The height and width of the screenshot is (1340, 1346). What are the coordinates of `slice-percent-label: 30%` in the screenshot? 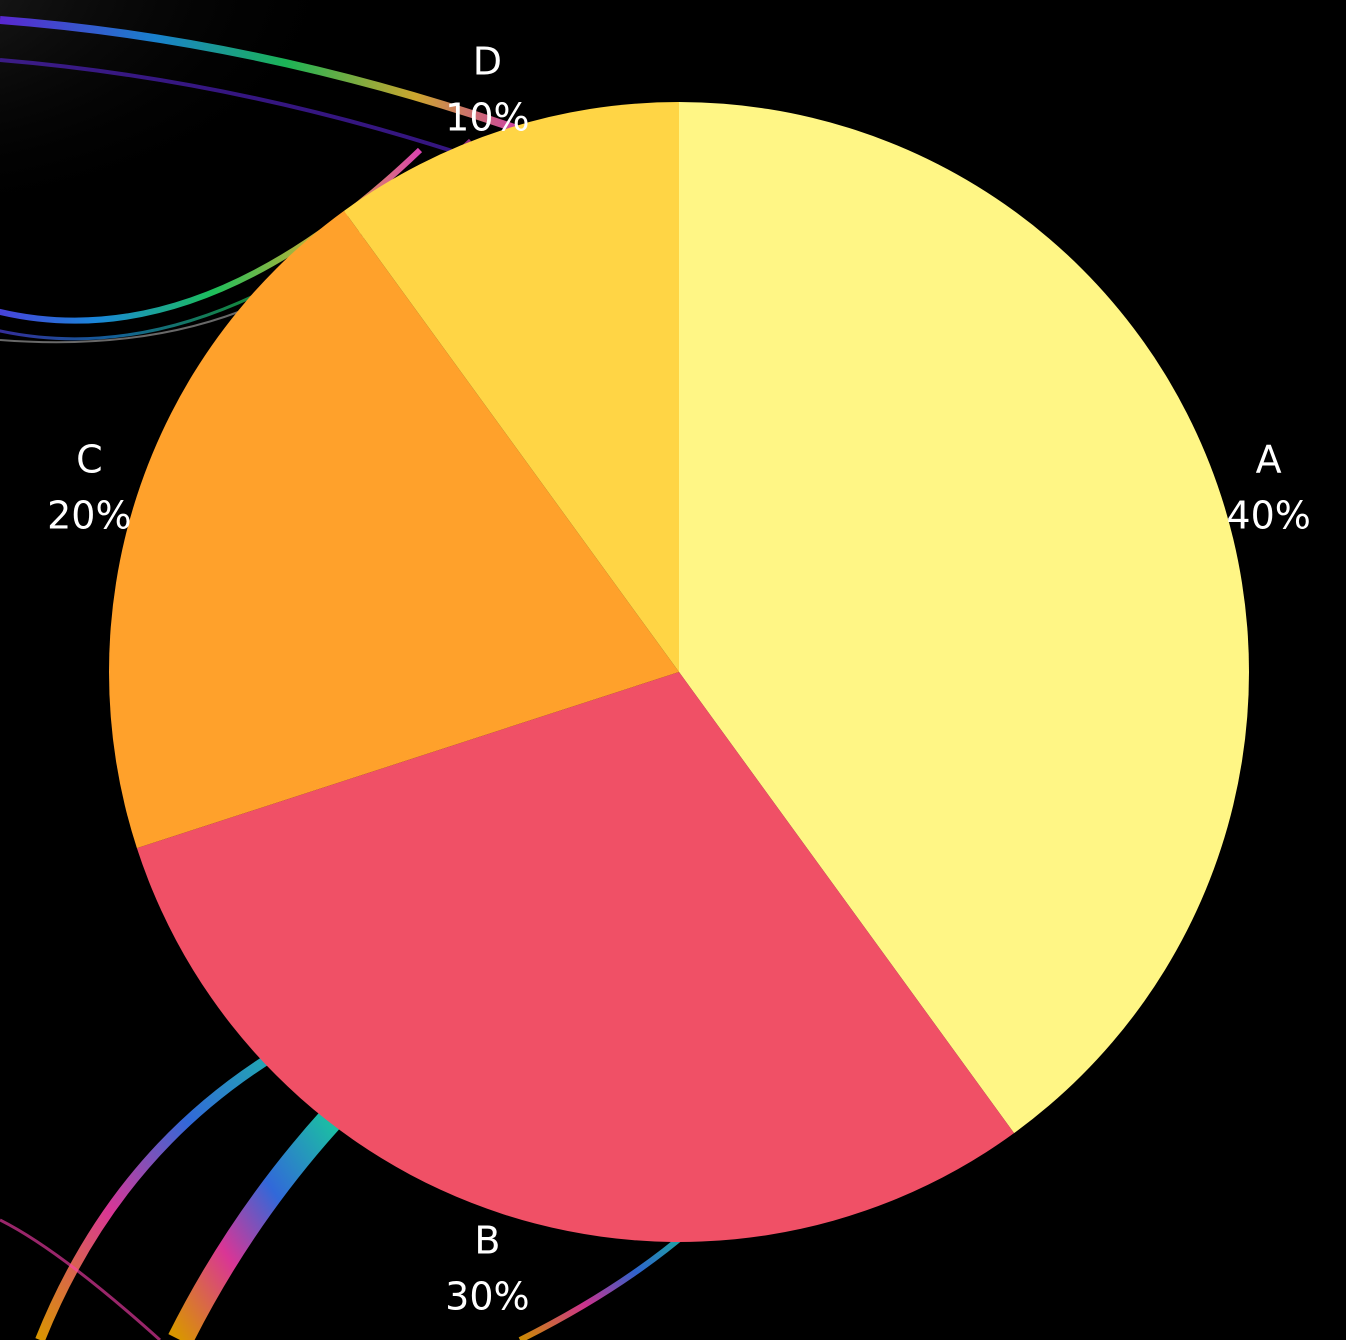 It's located at (487, 1297).